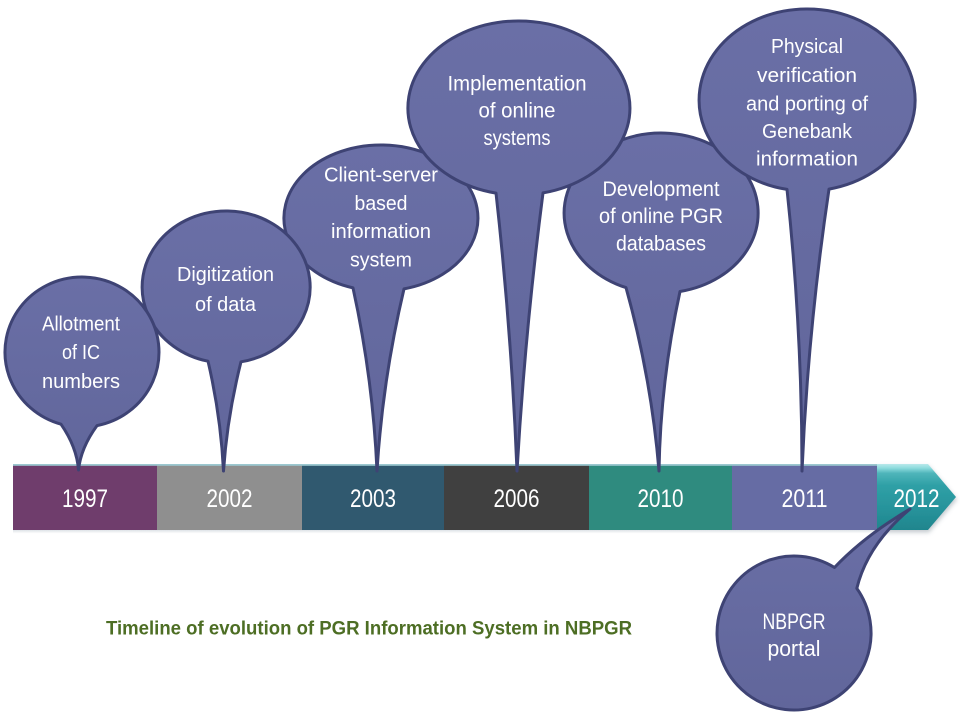 The height and width of the screenshot is (720, 960). I want to click on svg-text: portal, so click(794, 648).